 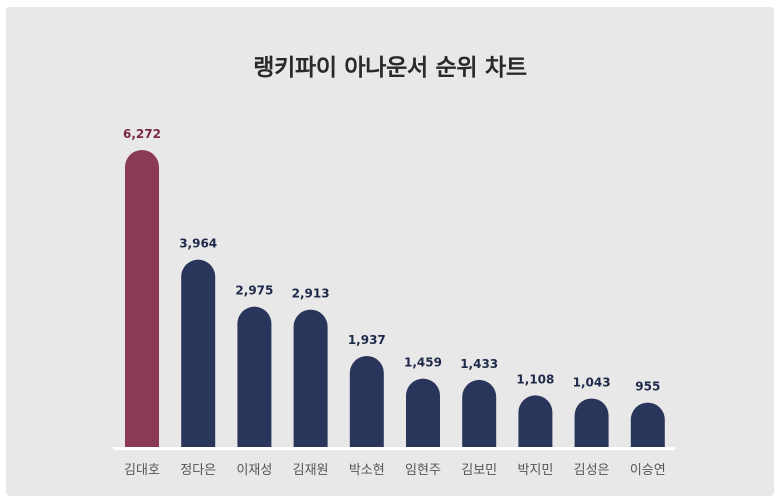 I want to click on category-labels-group: 김대호 정다은 이재성 김재원 박소현 임현주 김보민 박지민 김성은 이승연, so click(x=395, y=470).